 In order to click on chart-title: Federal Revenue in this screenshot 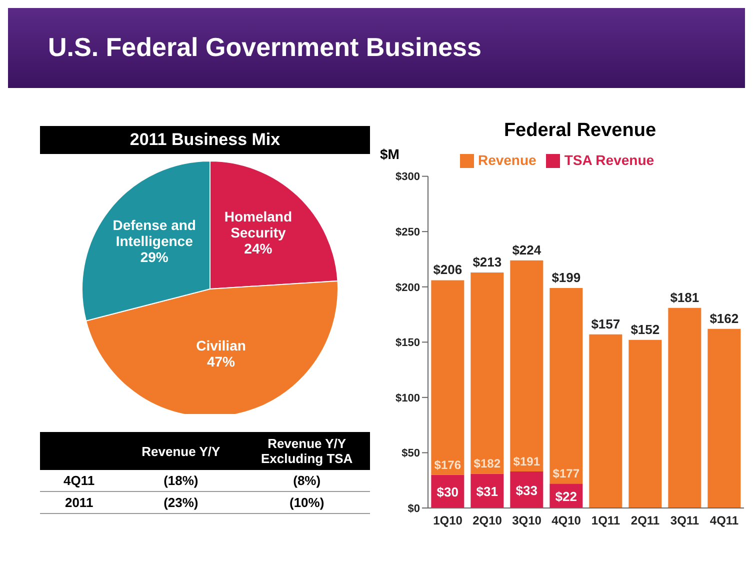, I will do `click(580, 131)`.